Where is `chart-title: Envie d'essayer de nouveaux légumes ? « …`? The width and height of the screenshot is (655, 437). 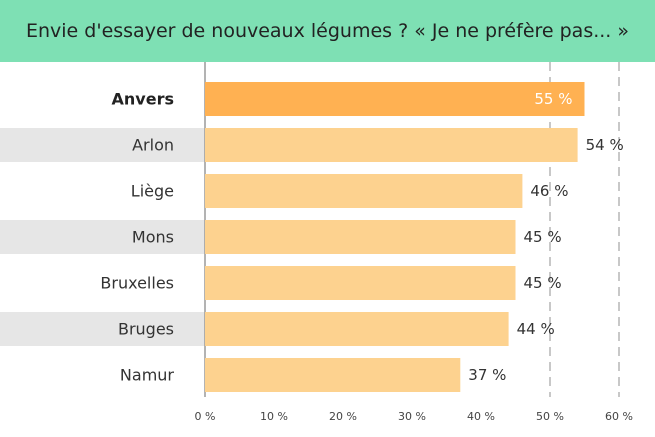 chart-title: Envie d'essayer de nouveaux légumes ? « … is located at coordinates (327, 31).